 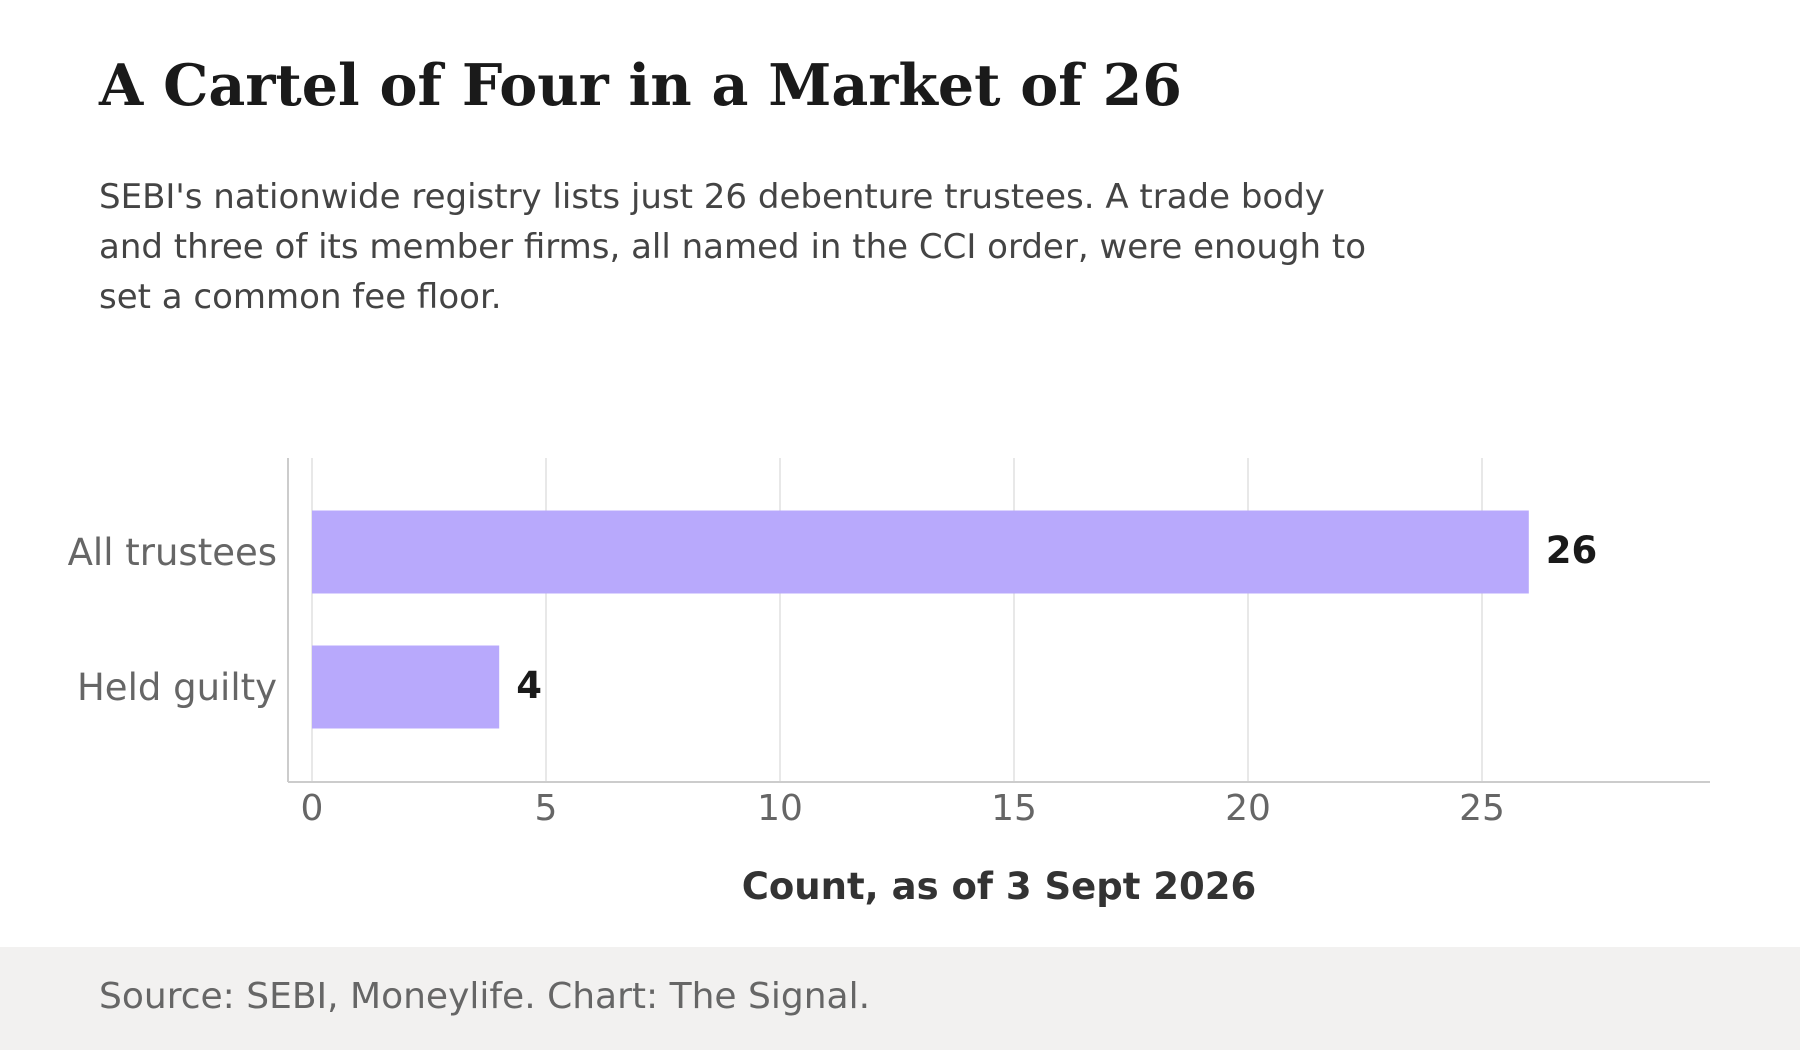 I want to click on x-axis-title: Count, as of 3 Sept 2026, so click(x=999, y=886).